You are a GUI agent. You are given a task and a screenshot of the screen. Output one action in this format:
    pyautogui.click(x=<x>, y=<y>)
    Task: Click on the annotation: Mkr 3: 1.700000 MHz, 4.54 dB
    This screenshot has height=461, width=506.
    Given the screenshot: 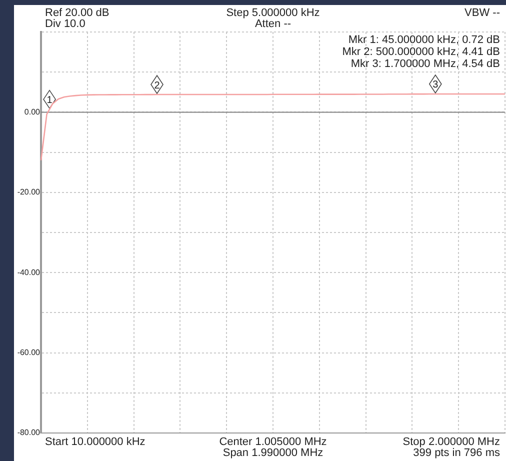 What is the action you would take?
    pyautogui.click(x=425, y=64)
    